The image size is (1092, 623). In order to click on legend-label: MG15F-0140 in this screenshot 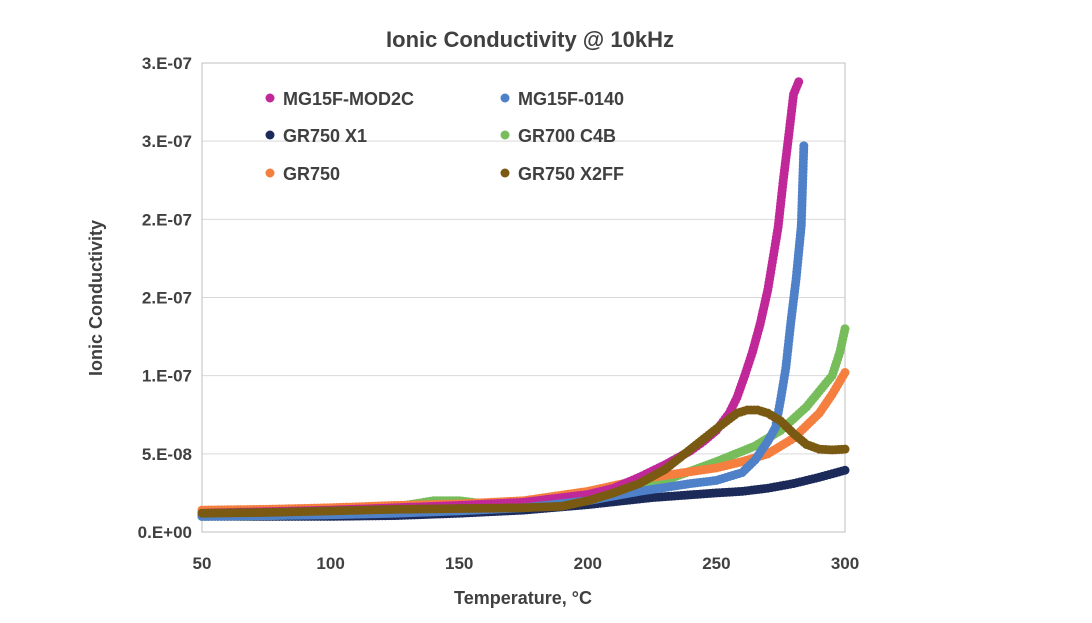, I will do `click(571, 99)`.